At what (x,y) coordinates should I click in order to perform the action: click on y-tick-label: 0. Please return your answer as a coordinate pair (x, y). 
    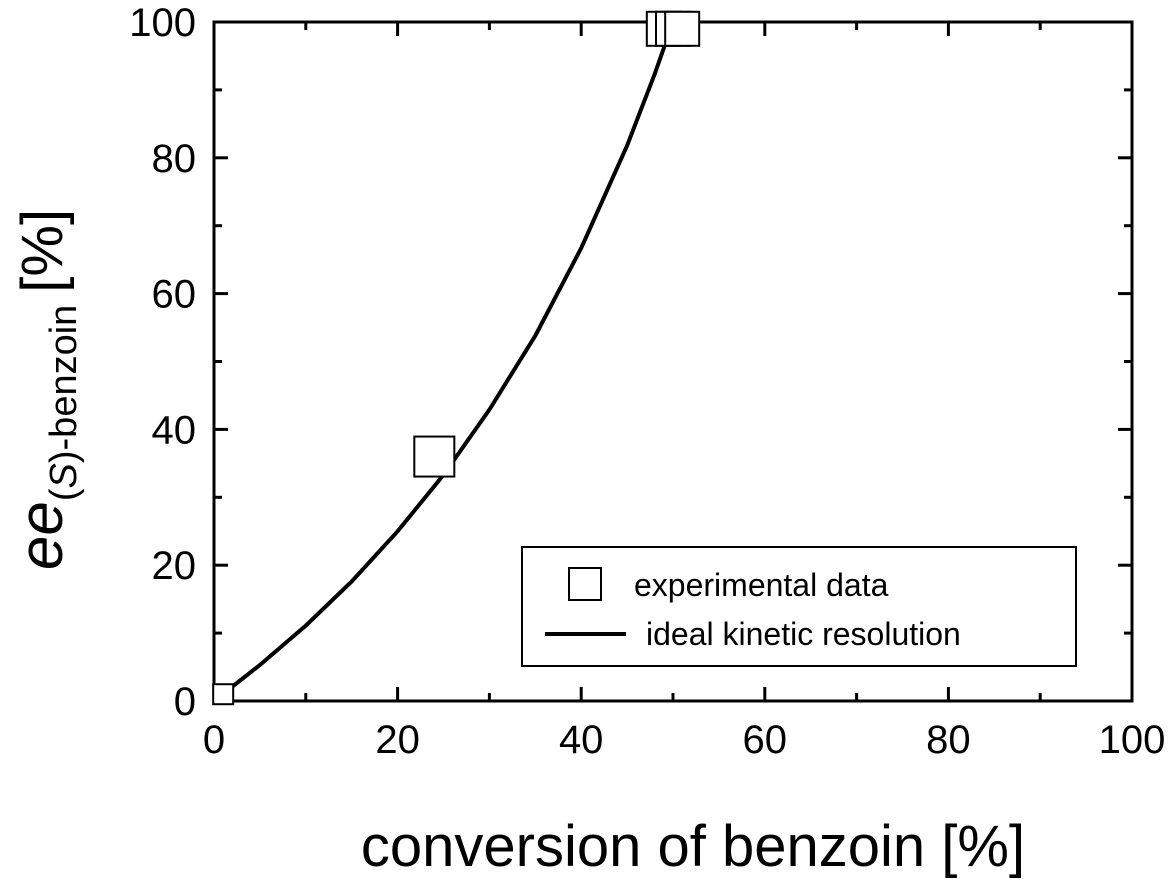
    Looking at the image, I should click on (185, 702).